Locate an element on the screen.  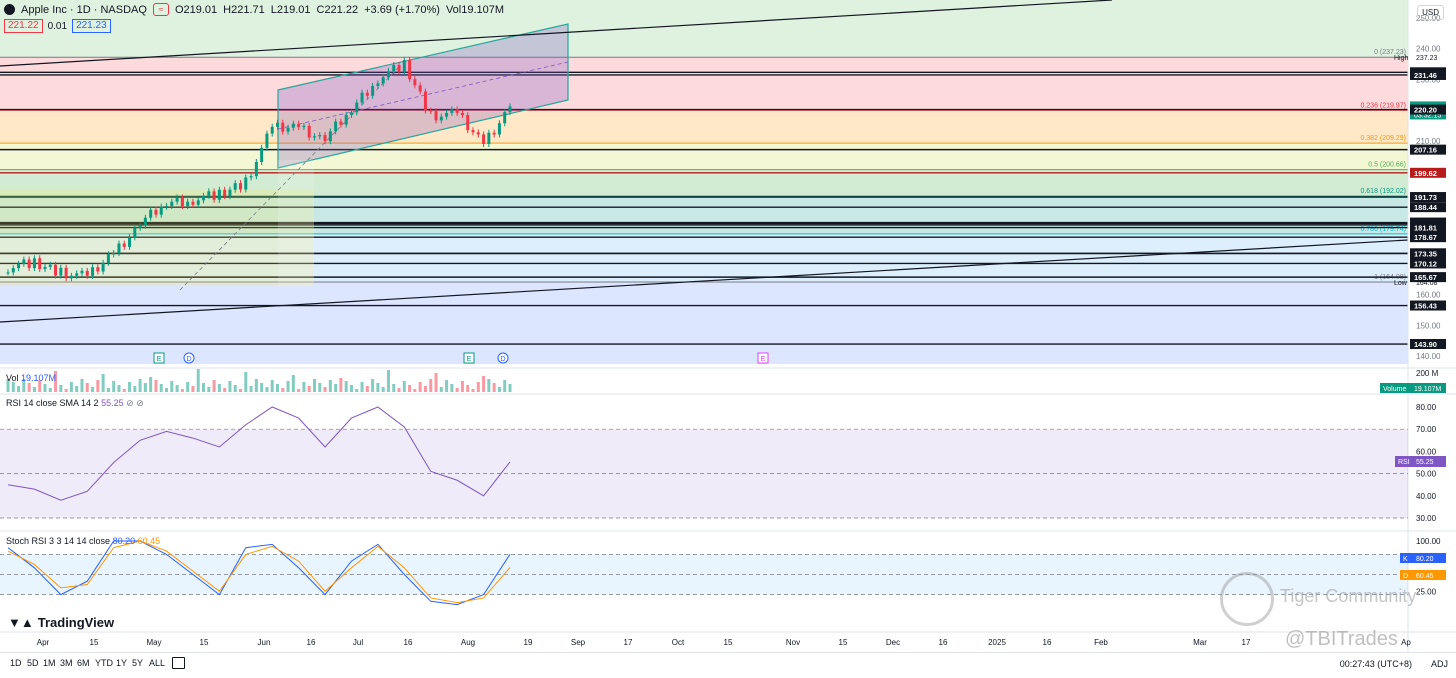
watermark-handle: @TBITrades is located at coordinates (1341, 639).